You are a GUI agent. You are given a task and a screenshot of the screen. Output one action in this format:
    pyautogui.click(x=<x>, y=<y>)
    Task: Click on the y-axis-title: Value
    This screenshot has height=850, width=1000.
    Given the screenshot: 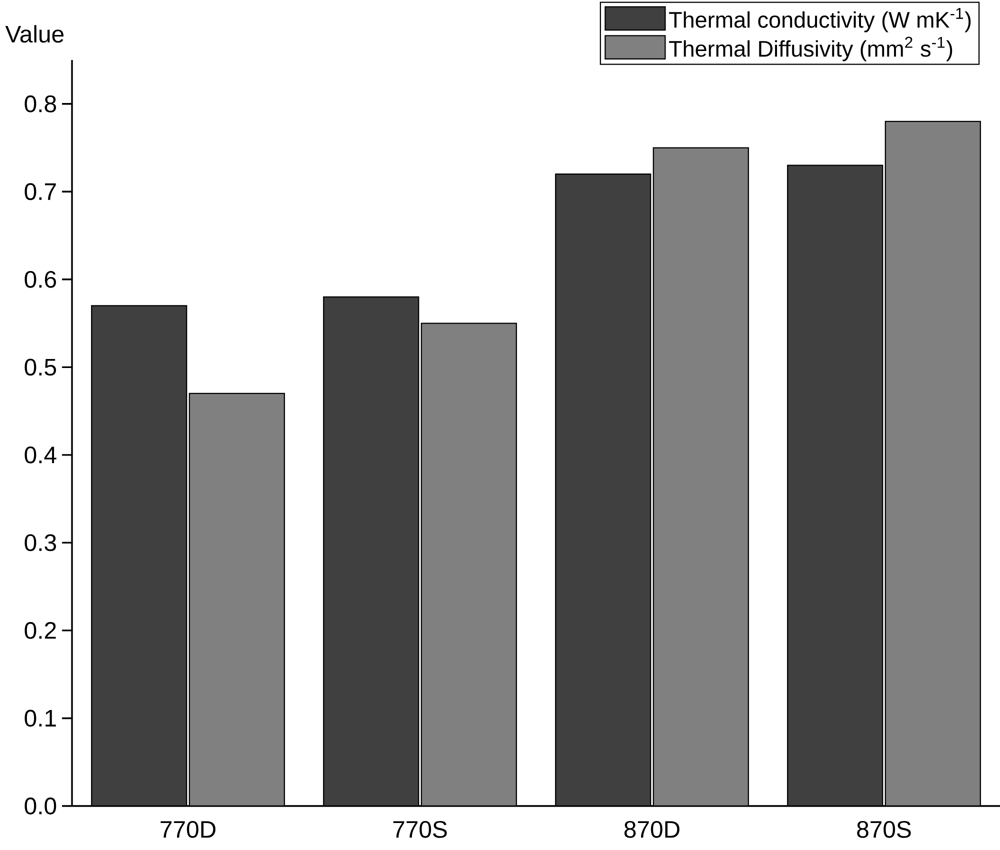 What is the action you would take?
    pyautogui.click(x=34, y=34)
    